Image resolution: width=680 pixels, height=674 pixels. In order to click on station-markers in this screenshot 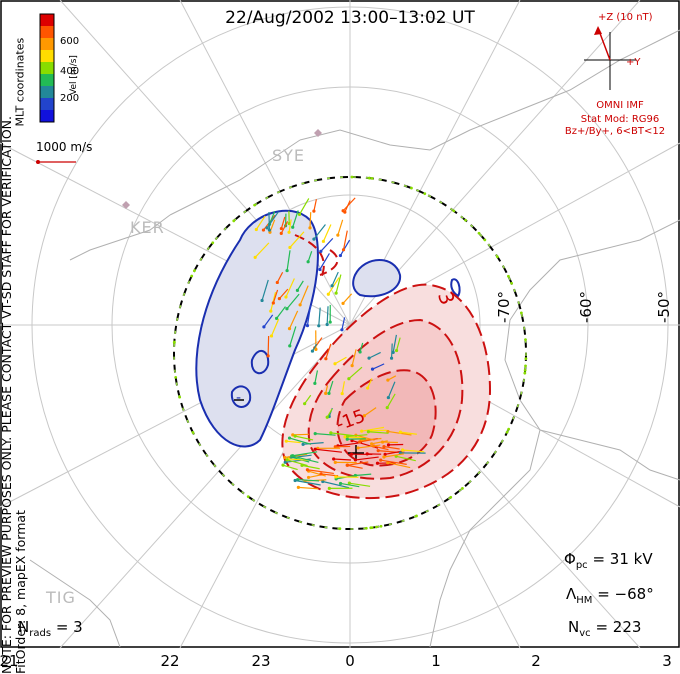, I will do `click(222, 169)`.